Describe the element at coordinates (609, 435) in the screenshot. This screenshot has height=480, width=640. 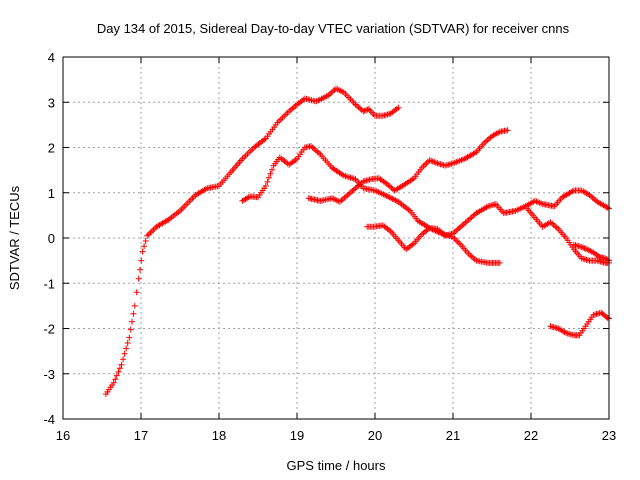
I see `x-tick-label: 23` at that location.